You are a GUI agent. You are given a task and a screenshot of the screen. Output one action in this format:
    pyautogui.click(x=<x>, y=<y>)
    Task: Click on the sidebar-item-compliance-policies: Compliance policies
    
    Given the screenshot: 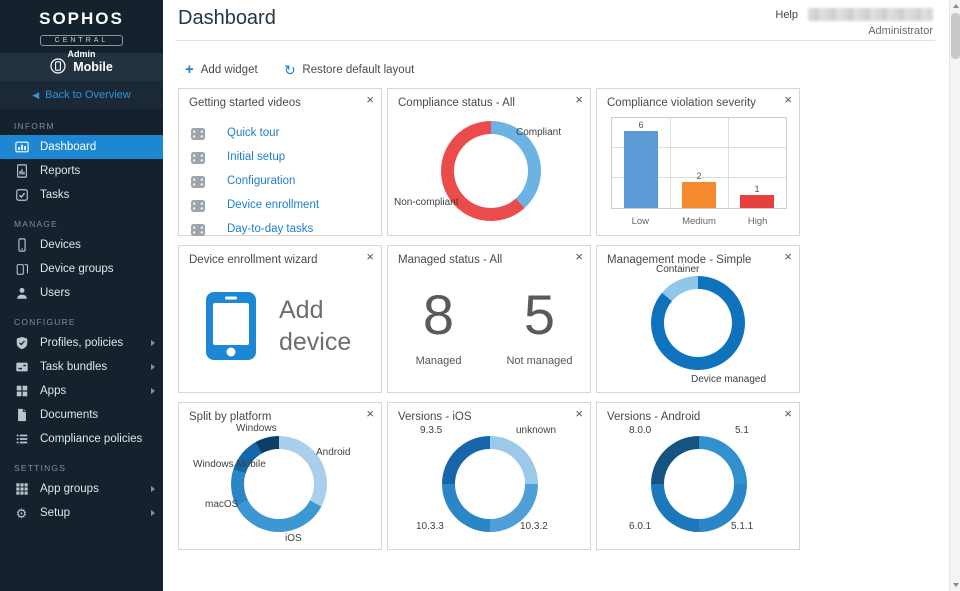 What is the action you would take?
    pyautogui.click(x=81, y=439)
    